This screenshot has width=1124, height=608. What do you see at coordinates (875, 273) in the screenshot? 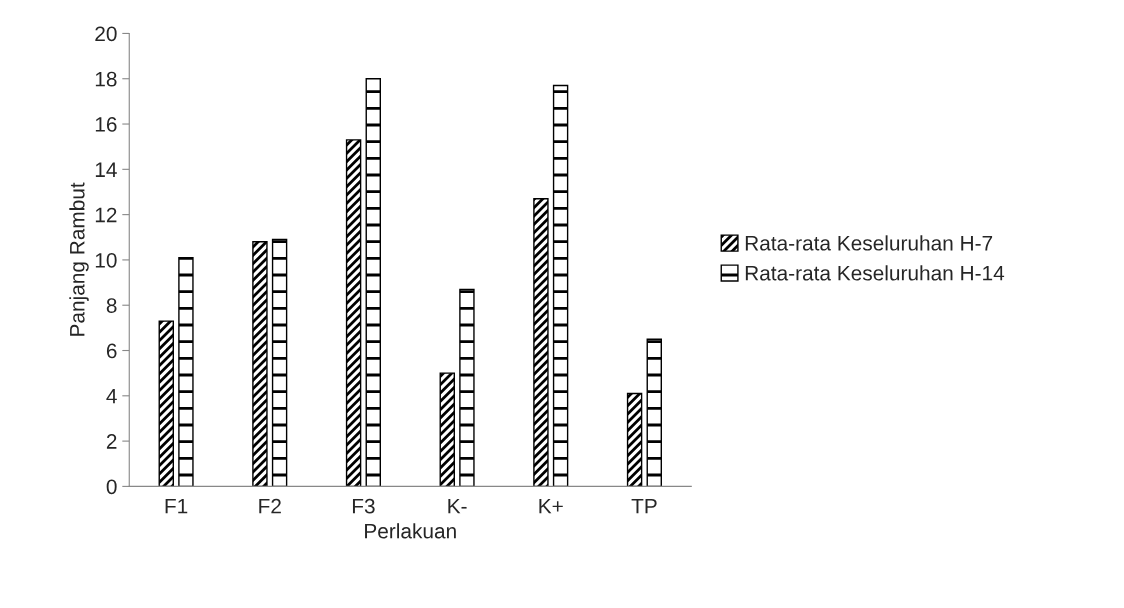
I see `legend-label: Rata-rata Keseluruhan H-14` at bounding box center [875, 273].